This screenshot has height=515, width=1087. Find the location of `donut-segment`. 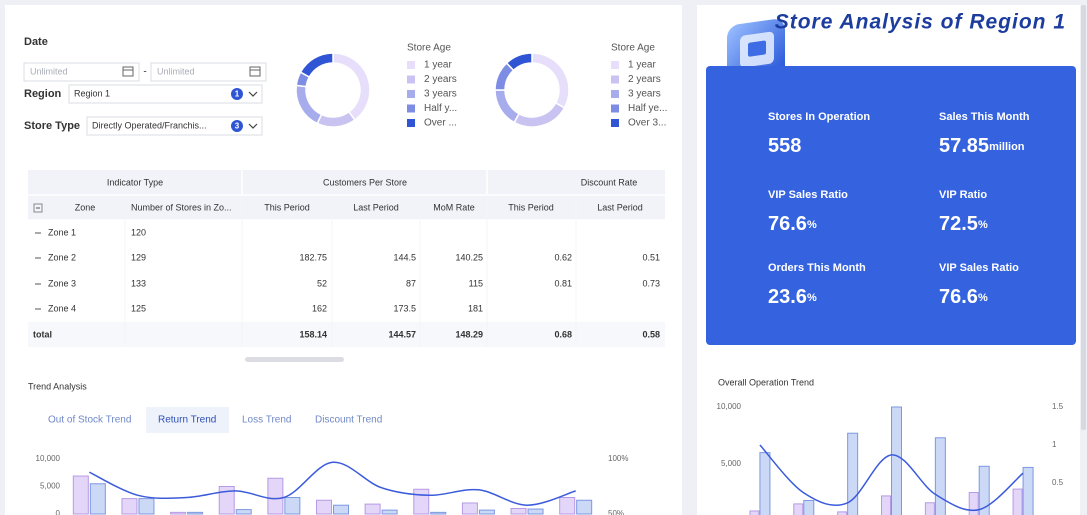

donut-segment is located at coordinates (316, 65).